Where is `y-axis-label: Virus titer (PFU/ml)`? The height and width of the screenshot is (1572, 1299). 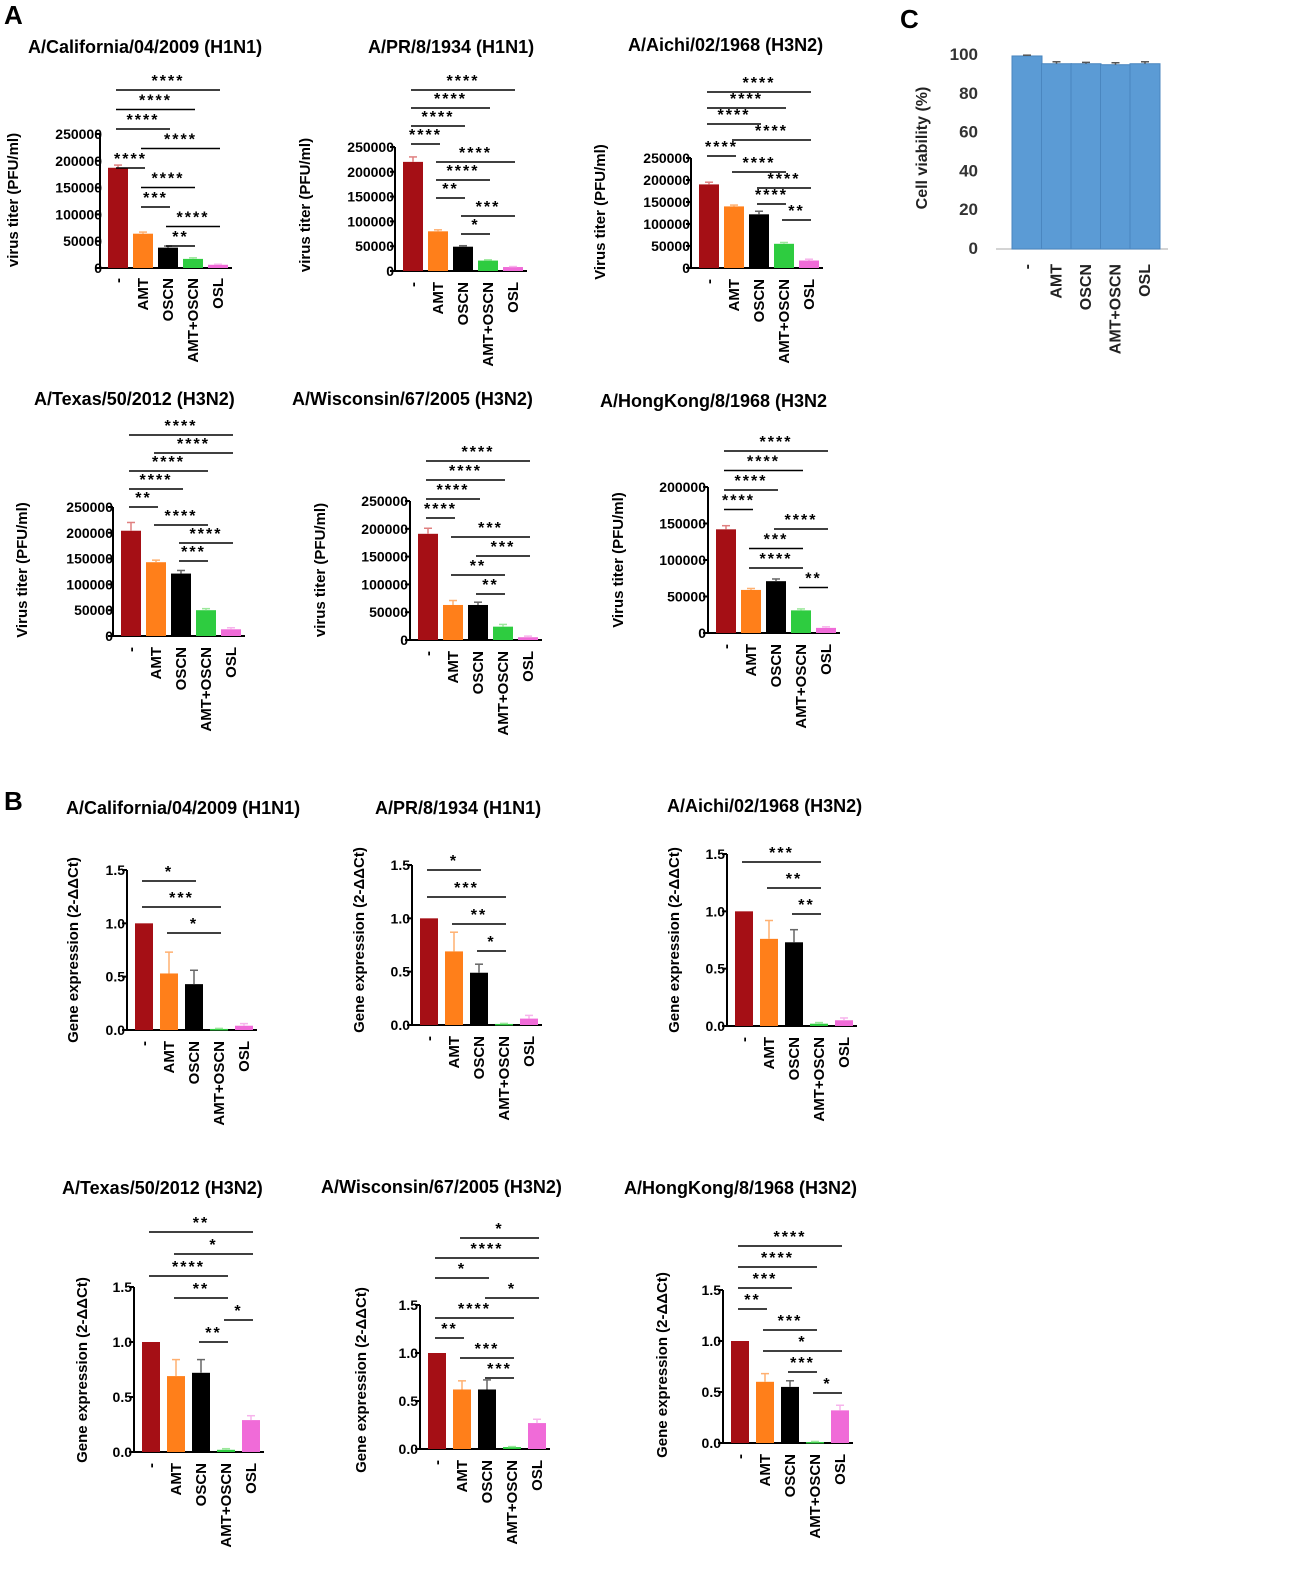 y-axis-label: Virus titer (PFU/ml) is located at coordinates (618, 560).